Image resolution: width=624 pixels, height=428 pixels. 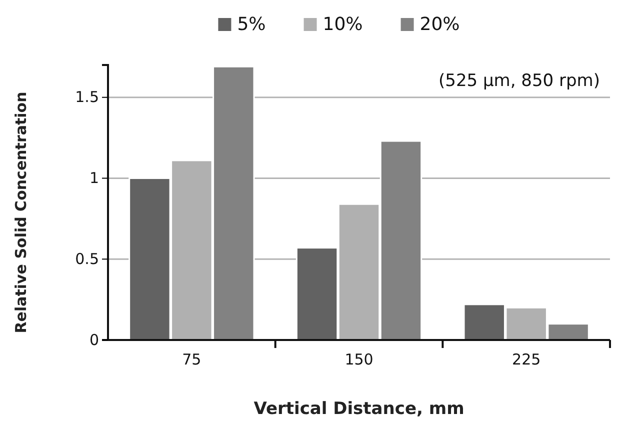 What do you see at coordinates (342, 24) in the screenshot?
I see `legend-label: 10%` at bounding box center [342, 24].